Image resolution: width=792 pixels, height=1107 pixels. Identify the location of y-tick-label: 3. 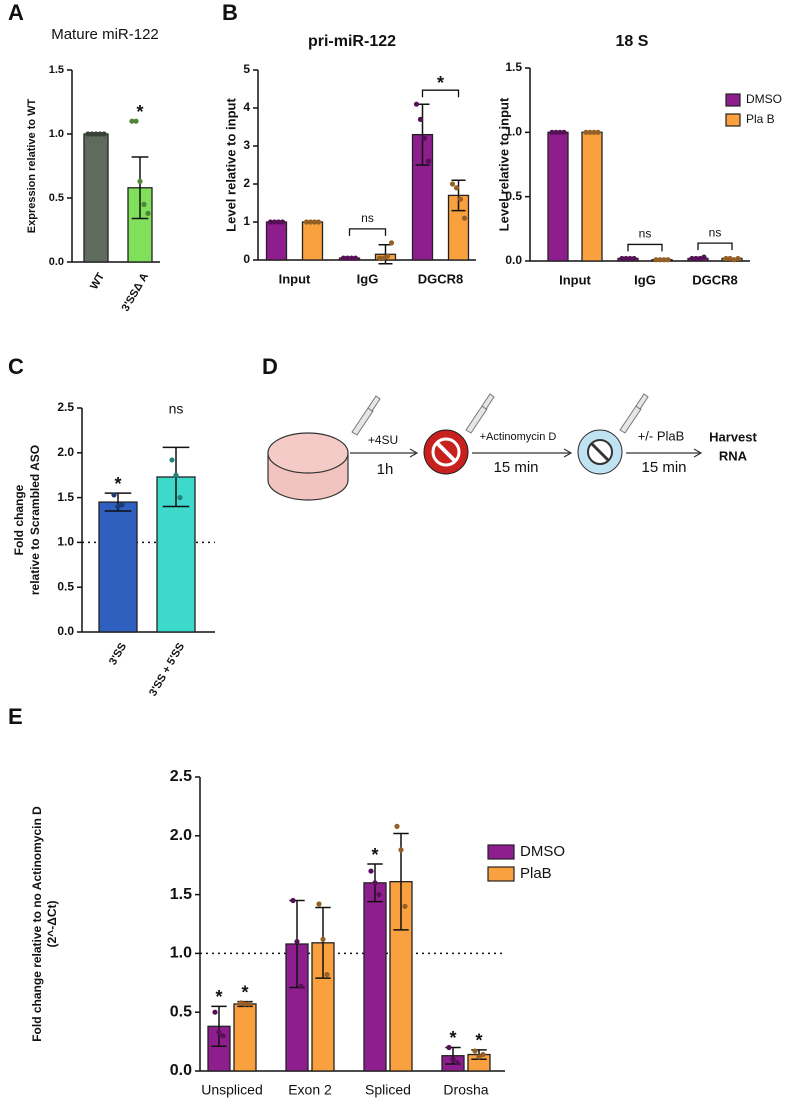
(246, 145).